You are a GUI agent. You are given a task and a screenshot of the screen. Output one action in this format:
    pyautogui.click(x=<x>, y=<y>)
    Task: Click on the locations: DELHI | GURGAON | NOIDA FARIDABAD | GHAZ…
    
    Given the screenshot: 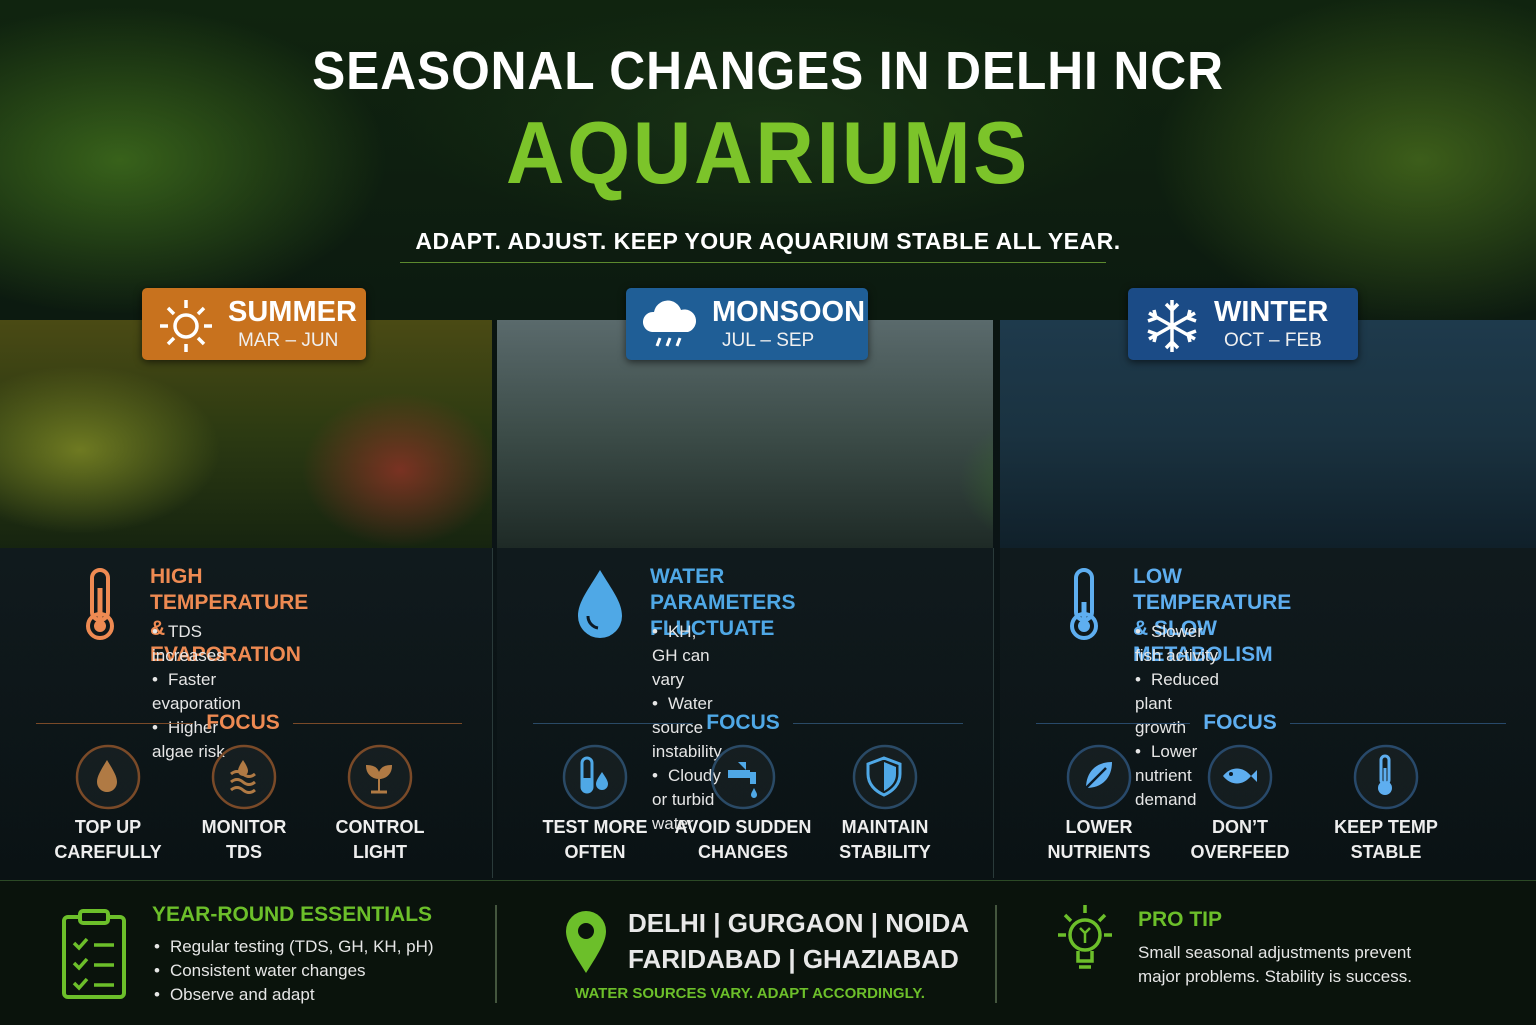 What is the action you would take?
    pyautogui.click(x=798, y=941)
    